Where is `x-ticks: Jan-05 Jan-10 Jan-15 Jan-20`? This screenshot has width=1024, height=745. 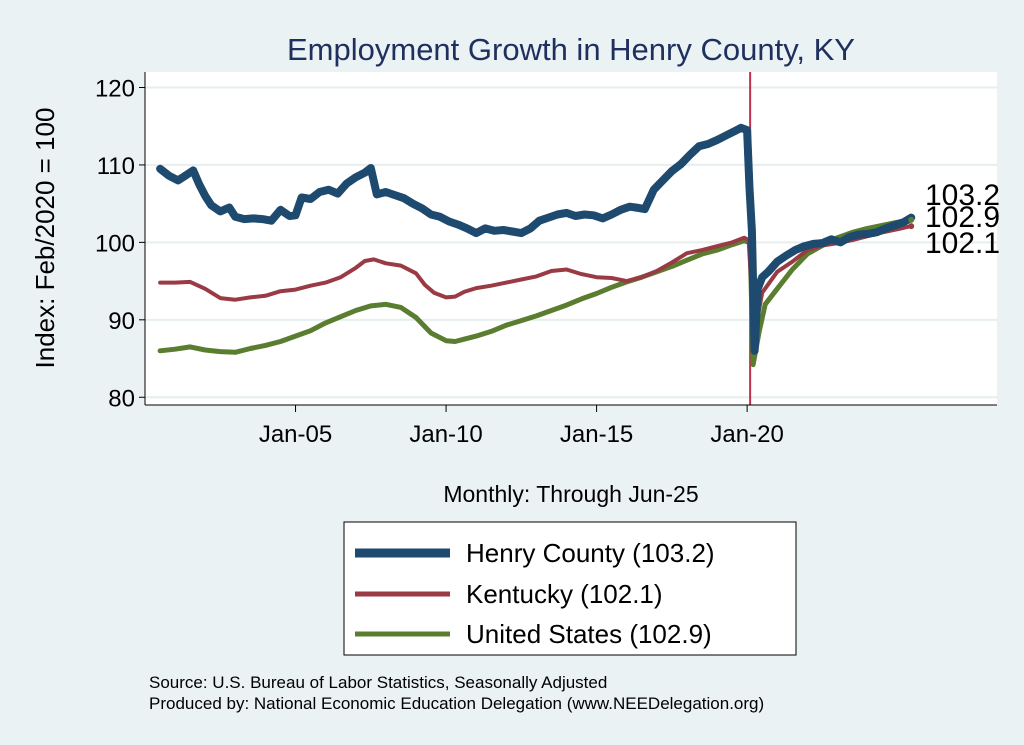 x-ticks: Jan-05 Jan-10 Jan-15 Jan-20 is located at coordinates (521, 426).